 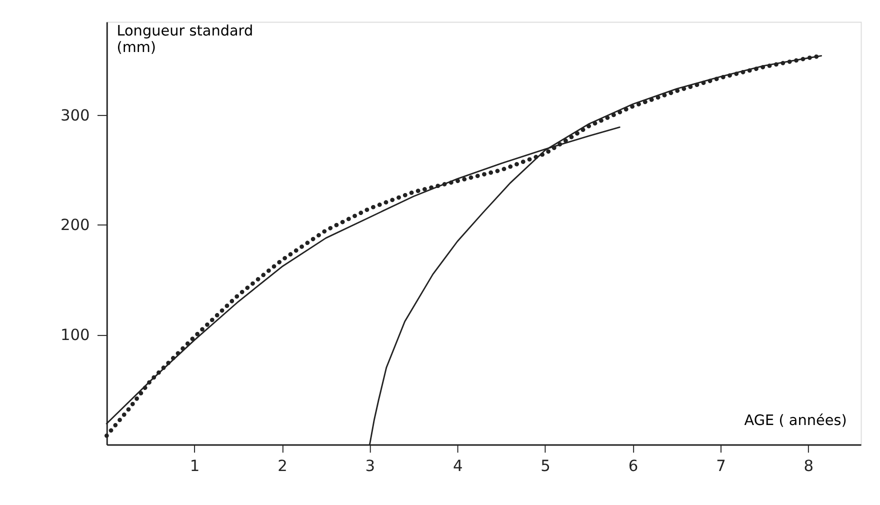 I want to click on x-tick-label: 7, so click(x=721, y=465).